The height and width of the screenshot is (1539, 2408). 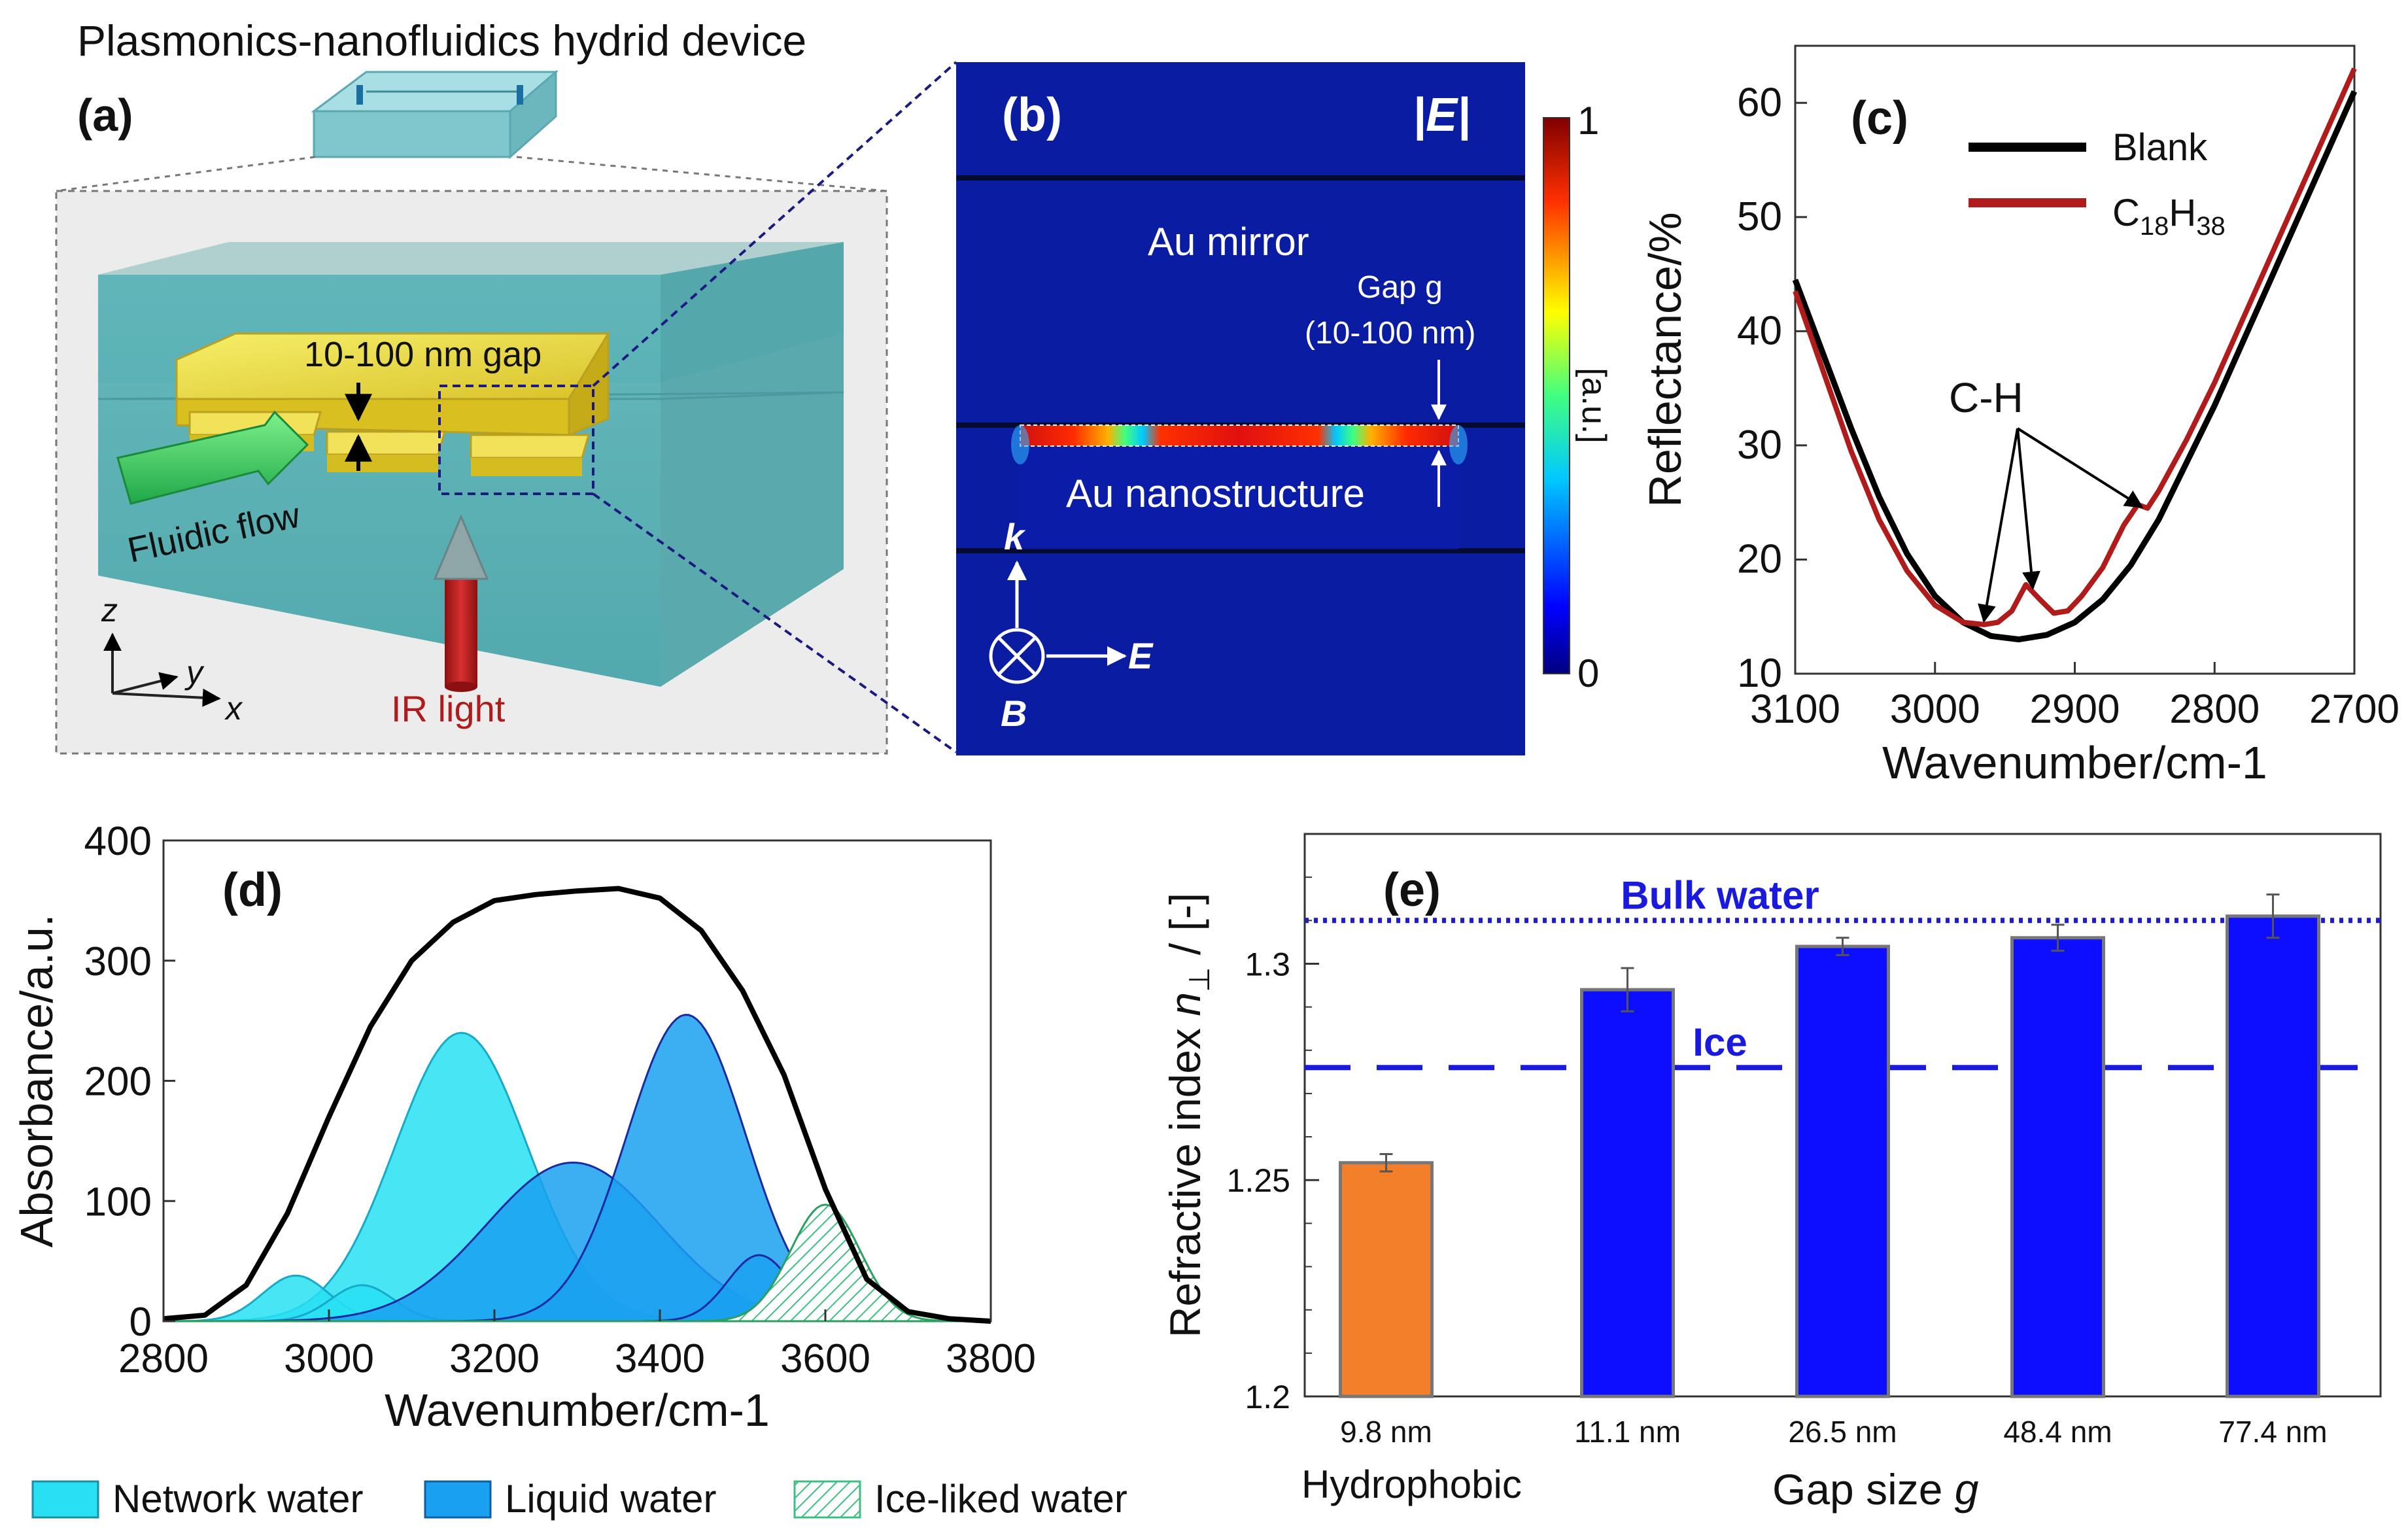 What do you see at coordinates (118, 842) in the screenshot?
I see `d-ytick-label: 400` at bounding box center [118, 842].